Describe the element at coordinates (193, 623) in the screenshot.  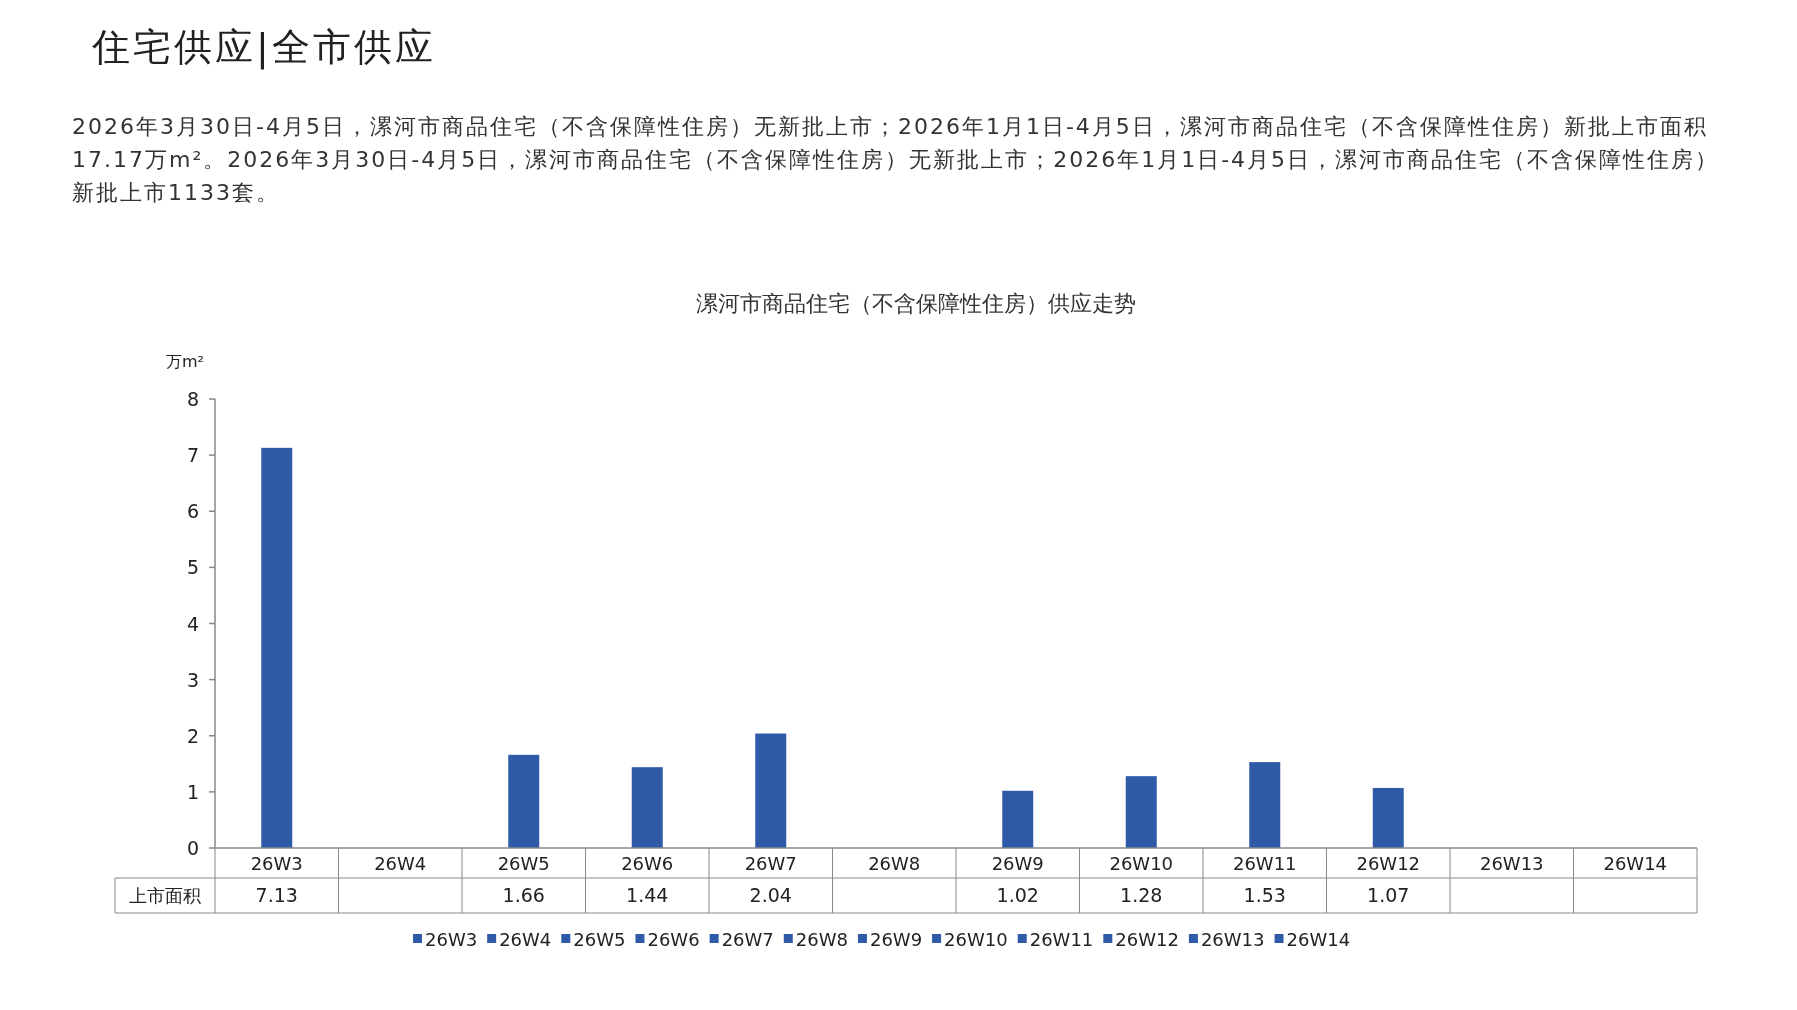
I see `y-tick-label: 4` at that location.